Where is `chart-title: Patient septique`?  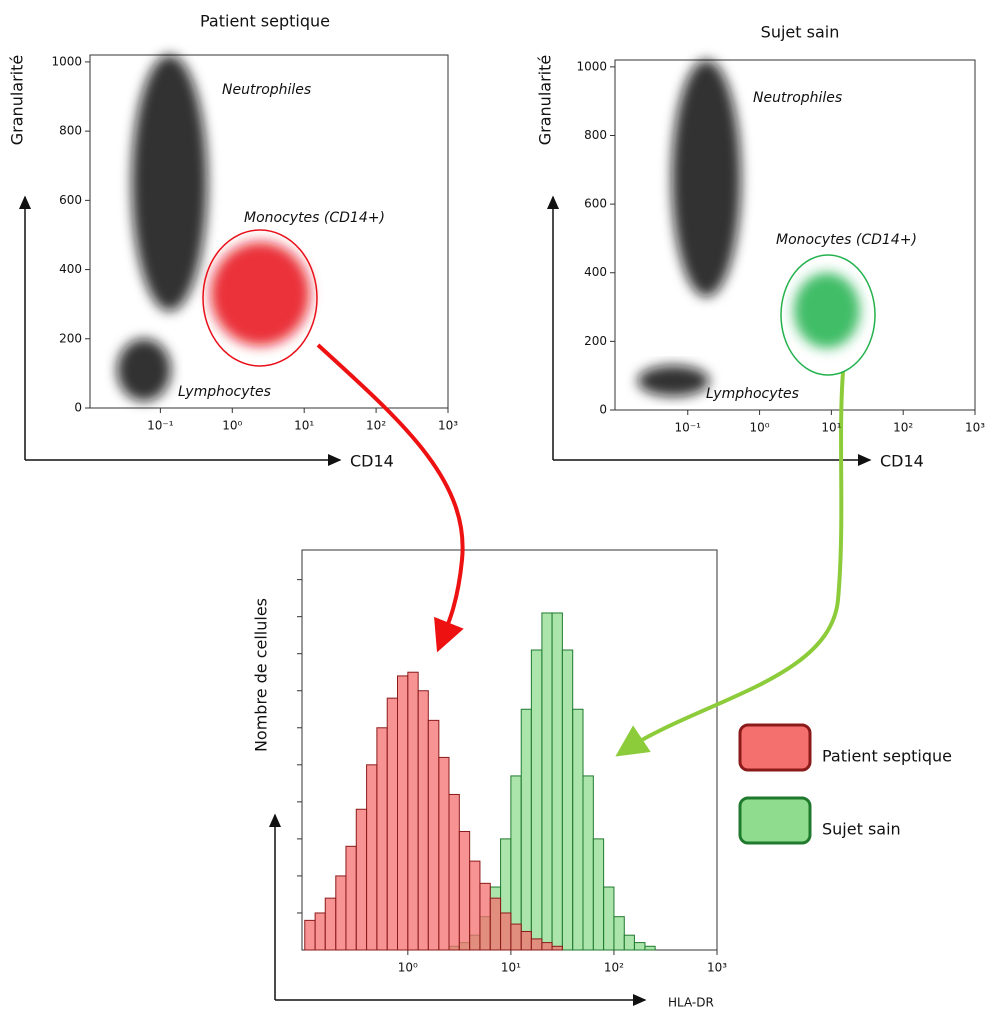 chart-title: Patient septique is located at coordinates (265, 21).